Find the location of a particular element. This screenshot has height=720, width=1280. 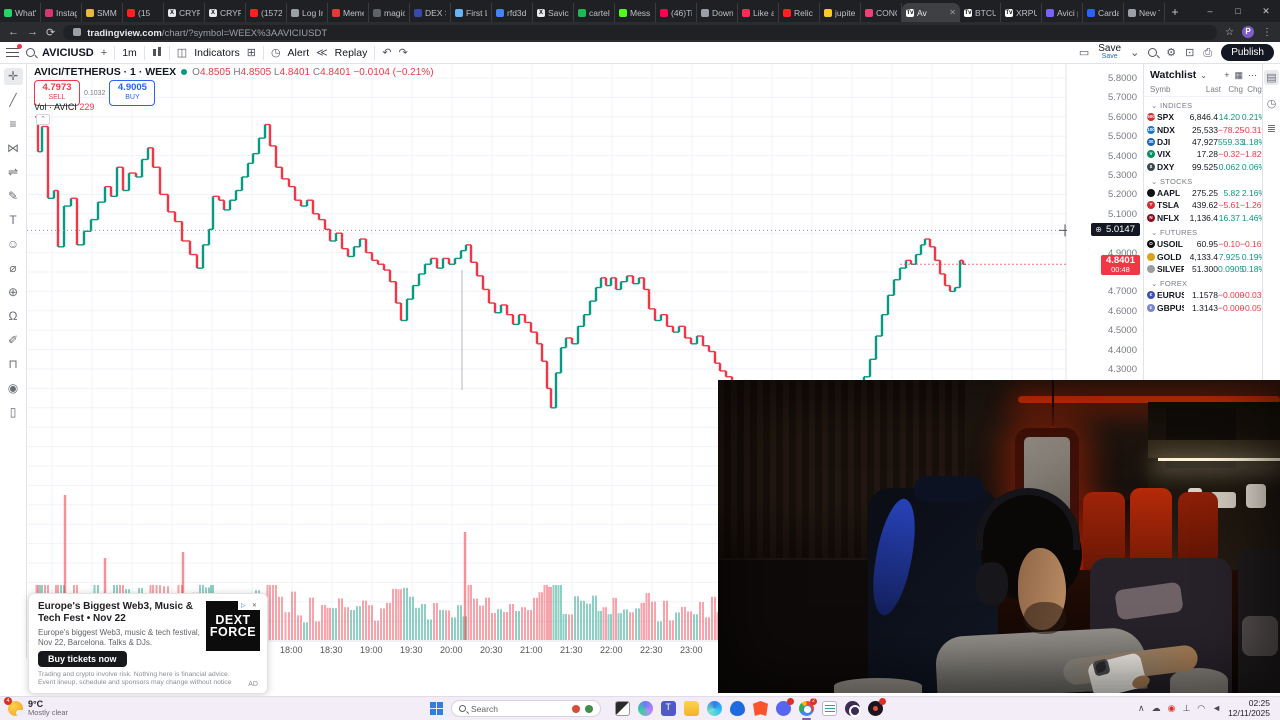

redo-icon: ↷ is located at coordinates (403, 52).